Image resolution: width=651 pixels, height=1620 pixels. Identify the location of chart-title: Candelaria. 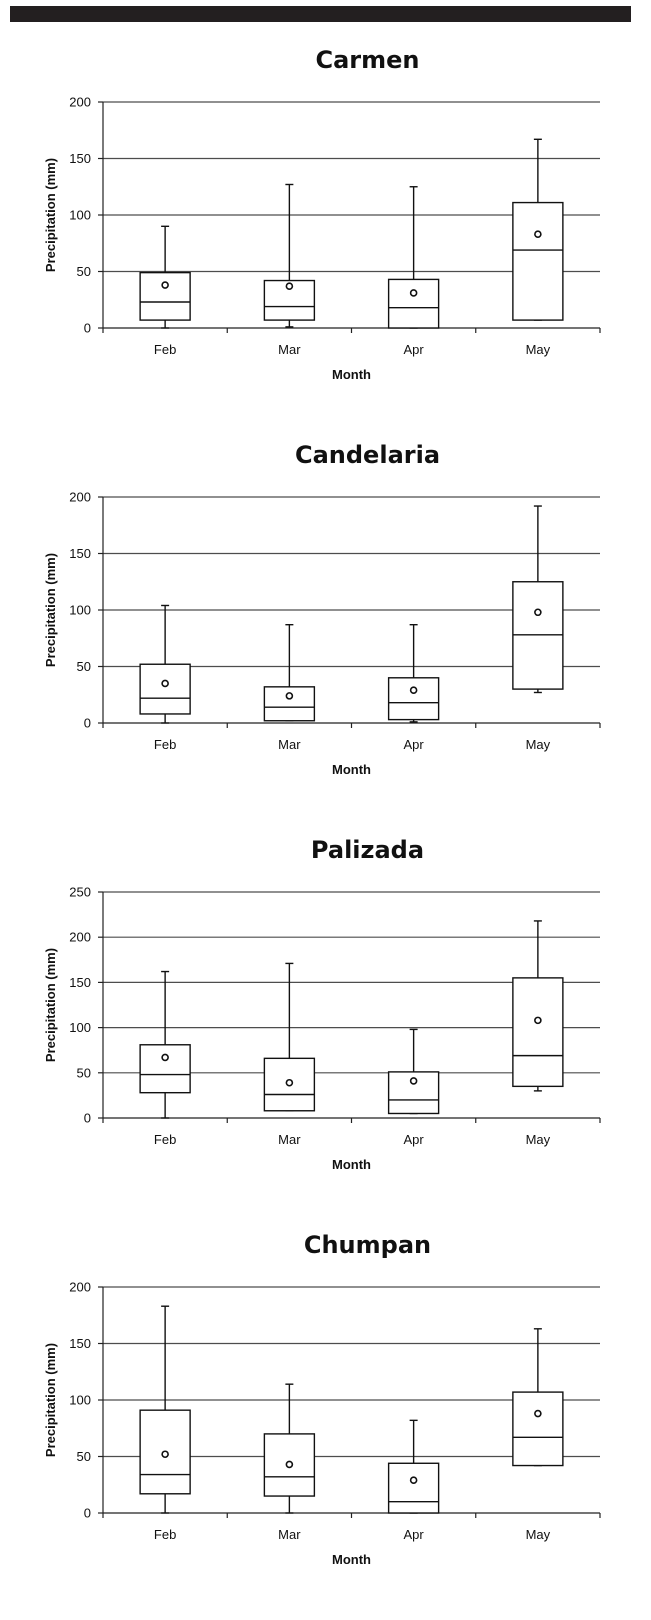
(367, 455).